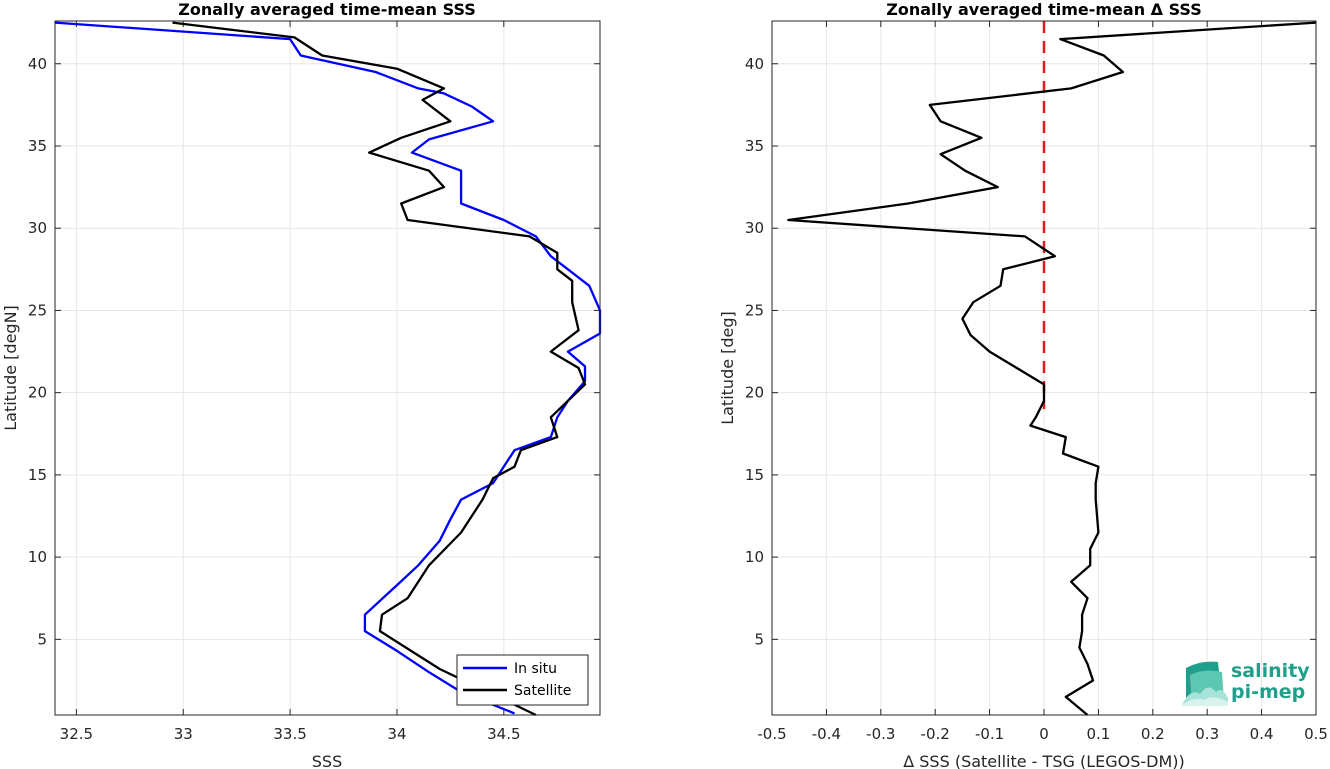  I want to click on salinity-pi-mep-logo: salinity pi-mep, so click(1246, 683).